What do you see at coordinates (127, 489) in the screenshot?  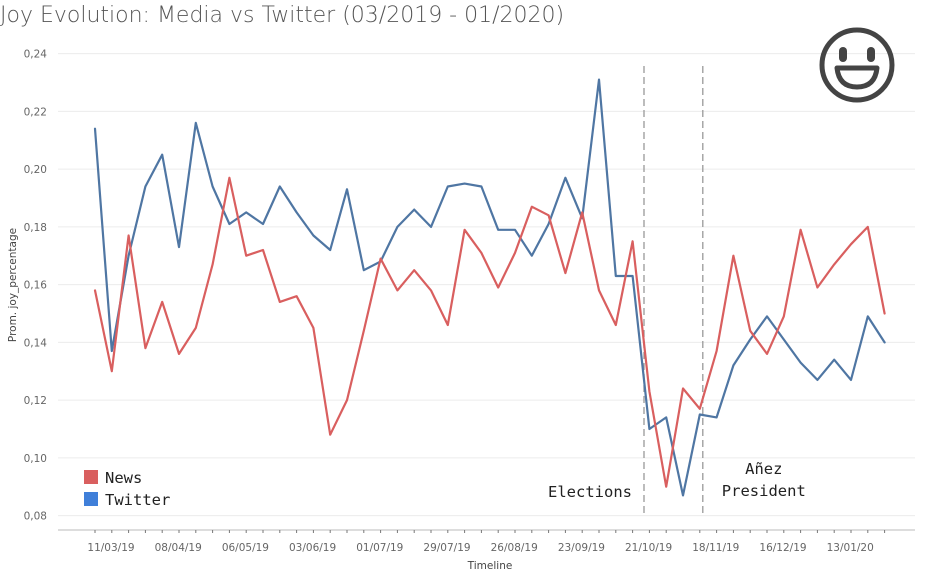 I see `legend: News Twitter` at bounding box center [127, 489].